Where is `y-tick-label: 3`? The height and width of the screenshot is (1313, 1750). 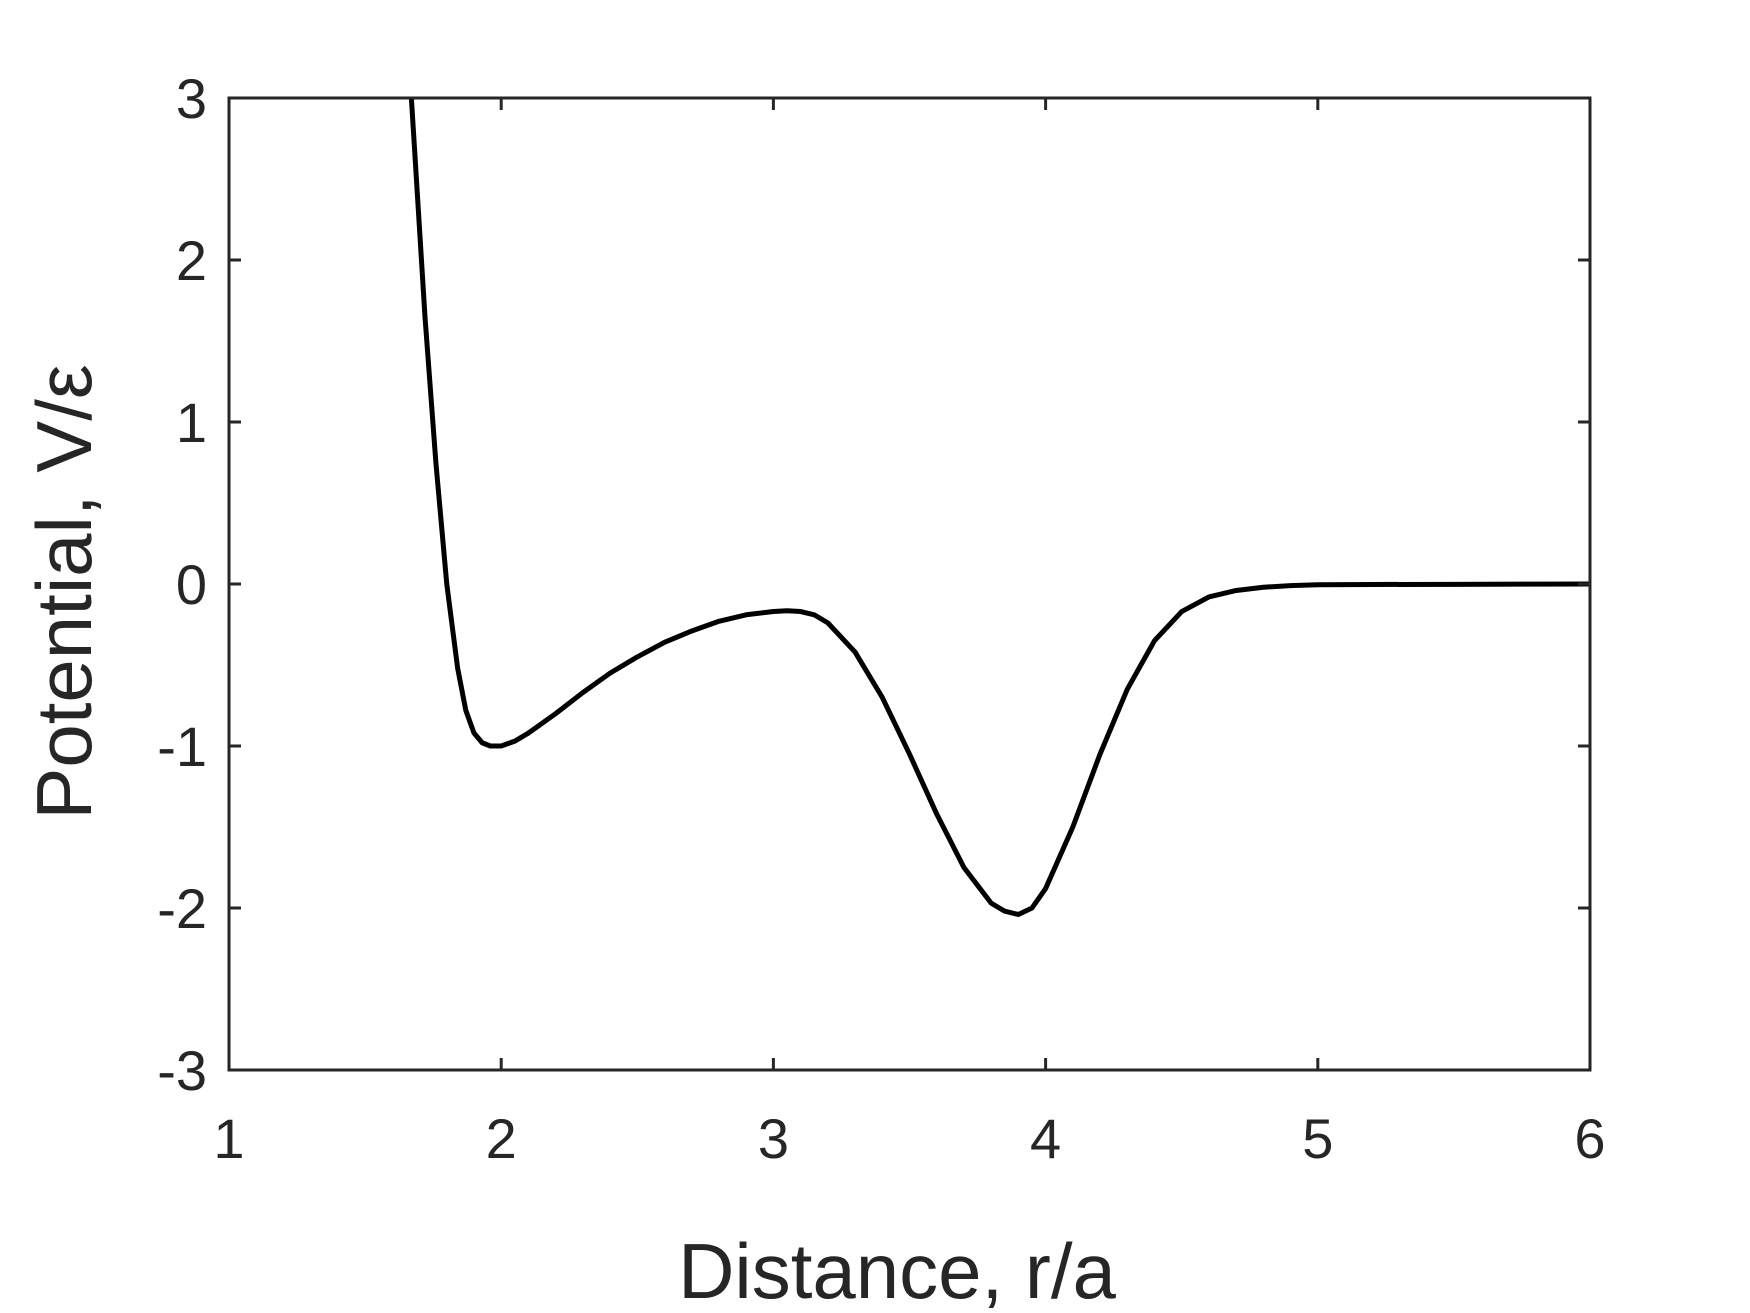 y-tick-label: 3 is located at coordinates (191, 98).